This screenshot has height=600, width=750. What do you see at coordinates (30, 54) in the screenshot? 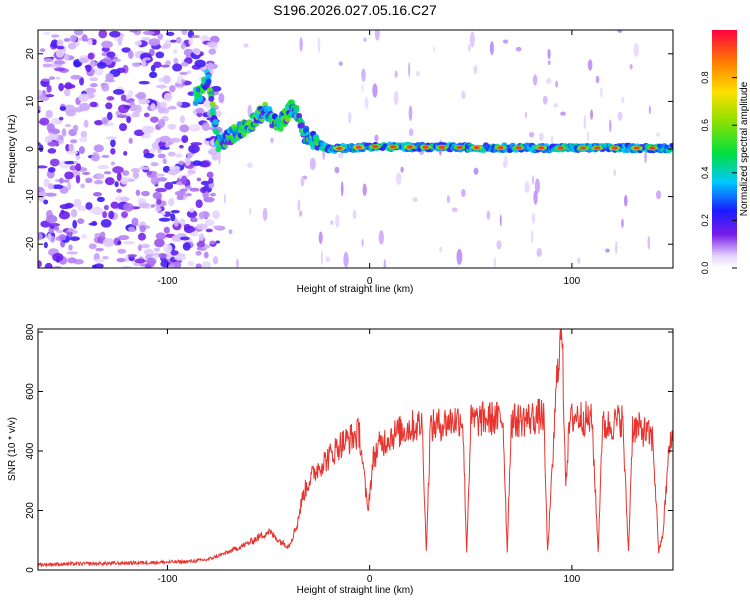
I see `spectrogram-ytick-label: 20` at bounding box center [30, 54].